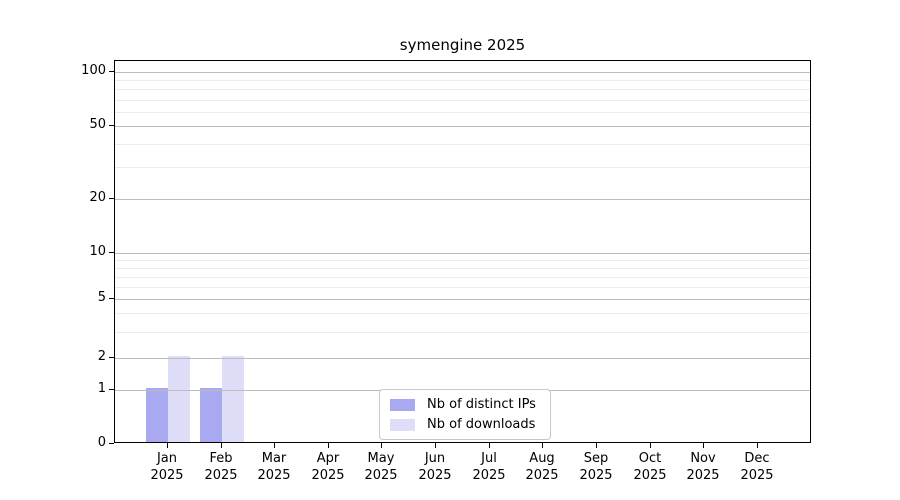 This screenshot has width=900, height=500. I want to click on x-tick-label: Oct 2025, so click(650, 467).